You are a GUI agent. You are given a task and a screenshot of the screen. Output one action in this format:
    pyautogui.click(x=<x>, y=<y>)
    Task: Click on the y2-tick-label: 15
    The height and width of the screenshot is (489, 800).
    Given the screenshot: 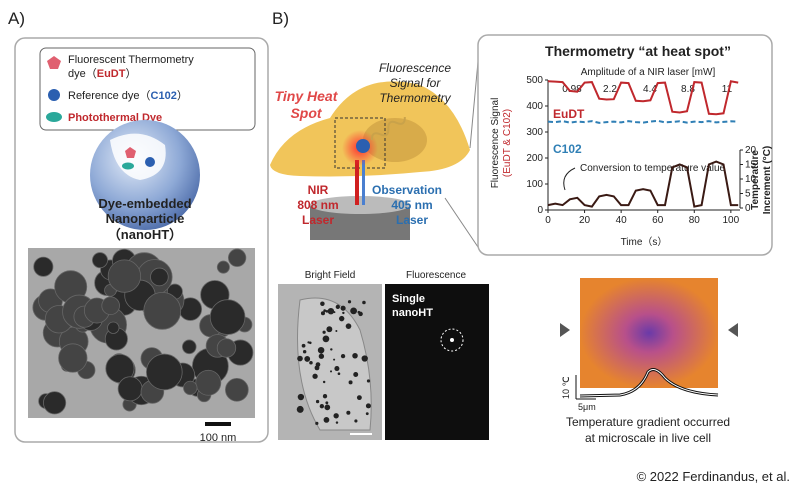 What is the action you would take?
    pyautogui.click(x=751, y=165)
    